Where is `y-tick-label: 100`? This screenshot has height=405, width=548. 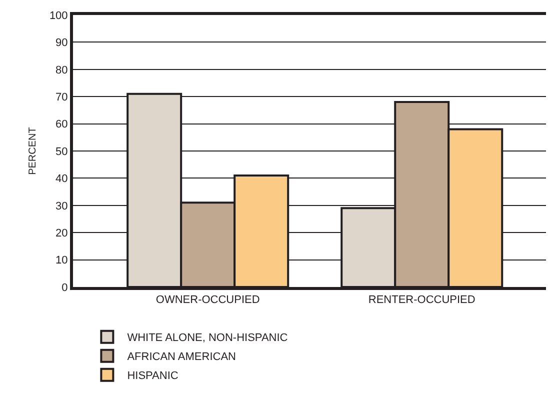
y-tick-label: 100 is located at coordinates (58, 16).